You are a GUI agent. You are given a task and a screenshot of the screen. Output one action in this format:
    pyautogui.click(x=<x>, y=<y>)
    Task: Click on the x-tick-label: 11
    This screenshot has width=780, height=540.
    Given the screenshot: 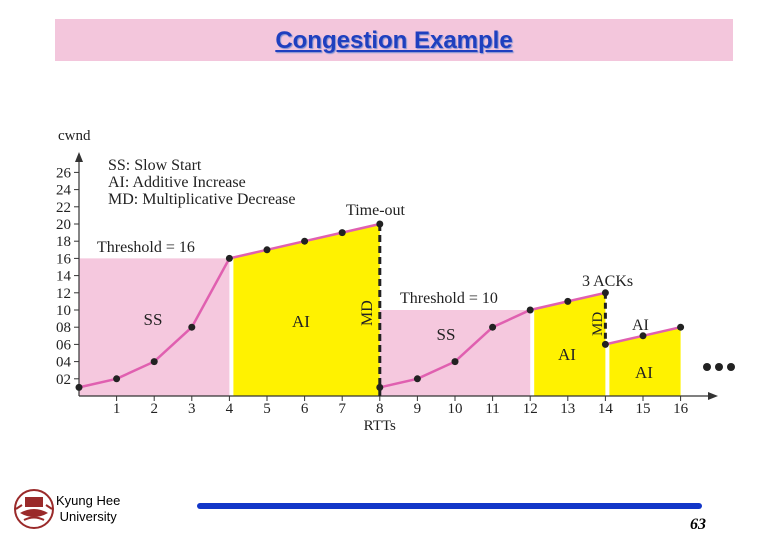 What is the action you would take?
    pyautogui.click(x=492, y=409)
    